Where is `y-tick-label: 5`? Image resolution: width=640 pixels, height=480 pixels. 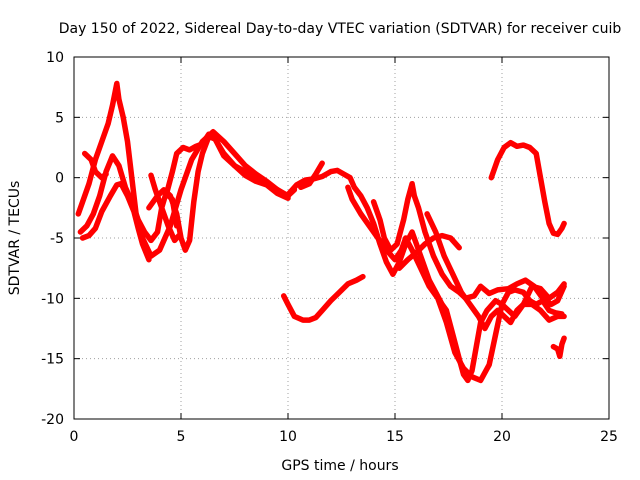
y-tick-label: 5 is located at coordinates (59, 118).